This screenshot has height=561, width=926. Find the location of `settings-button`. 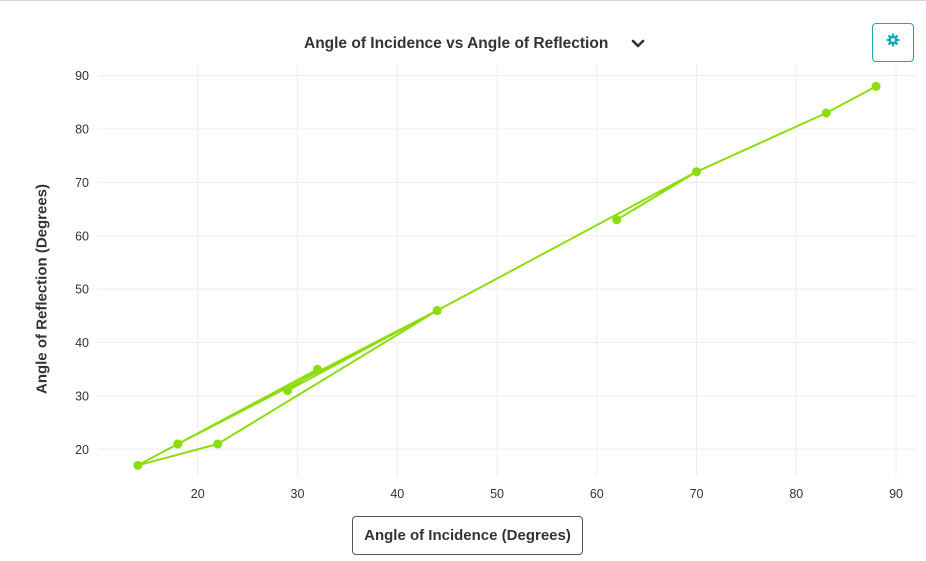

settings-button is located at coordinates (893, 42).